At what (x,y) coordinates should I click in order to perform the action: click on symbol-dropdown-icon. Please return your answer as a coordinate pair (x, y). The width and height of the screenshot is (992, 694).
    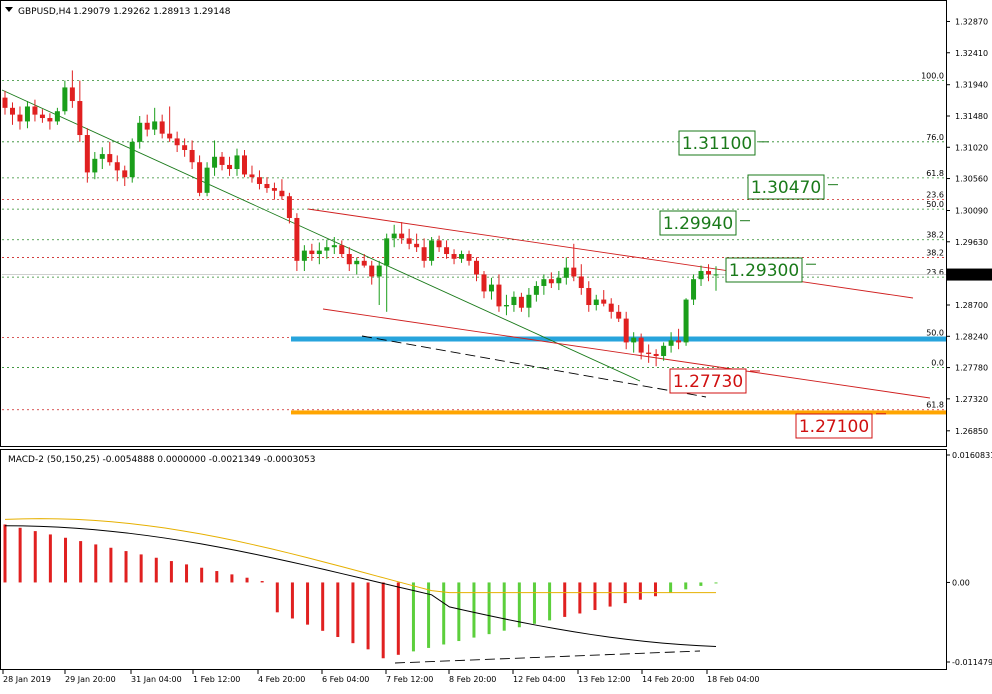
    Looking at the image, I should click on (9, 9).